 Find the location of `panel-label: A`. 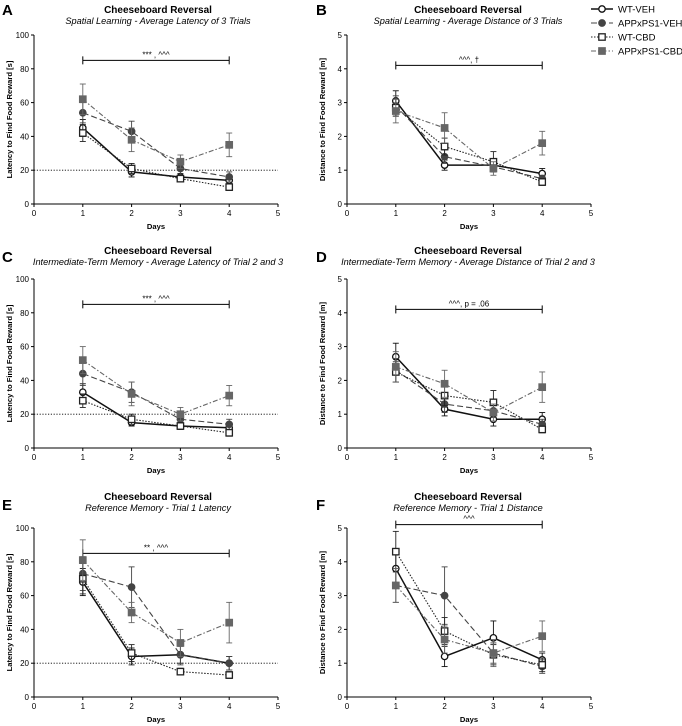

panel-label: A is located at coordinates (7, 10).